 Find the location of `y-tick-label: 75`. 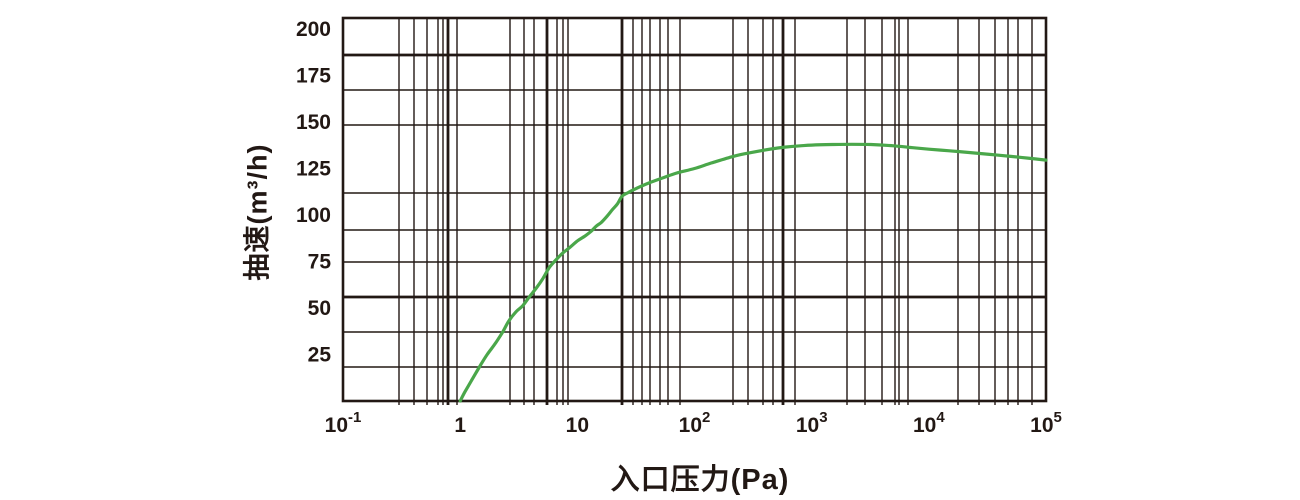

y-tick-label: 75 is located at coordinates (320, 262).